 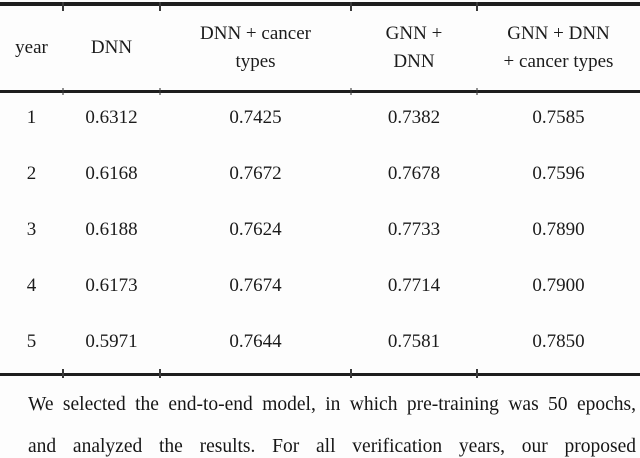 What do you see at coordinates (31, 229) in the screenshot?
I see `cell-year: 3` at bounding box center [31, 229].